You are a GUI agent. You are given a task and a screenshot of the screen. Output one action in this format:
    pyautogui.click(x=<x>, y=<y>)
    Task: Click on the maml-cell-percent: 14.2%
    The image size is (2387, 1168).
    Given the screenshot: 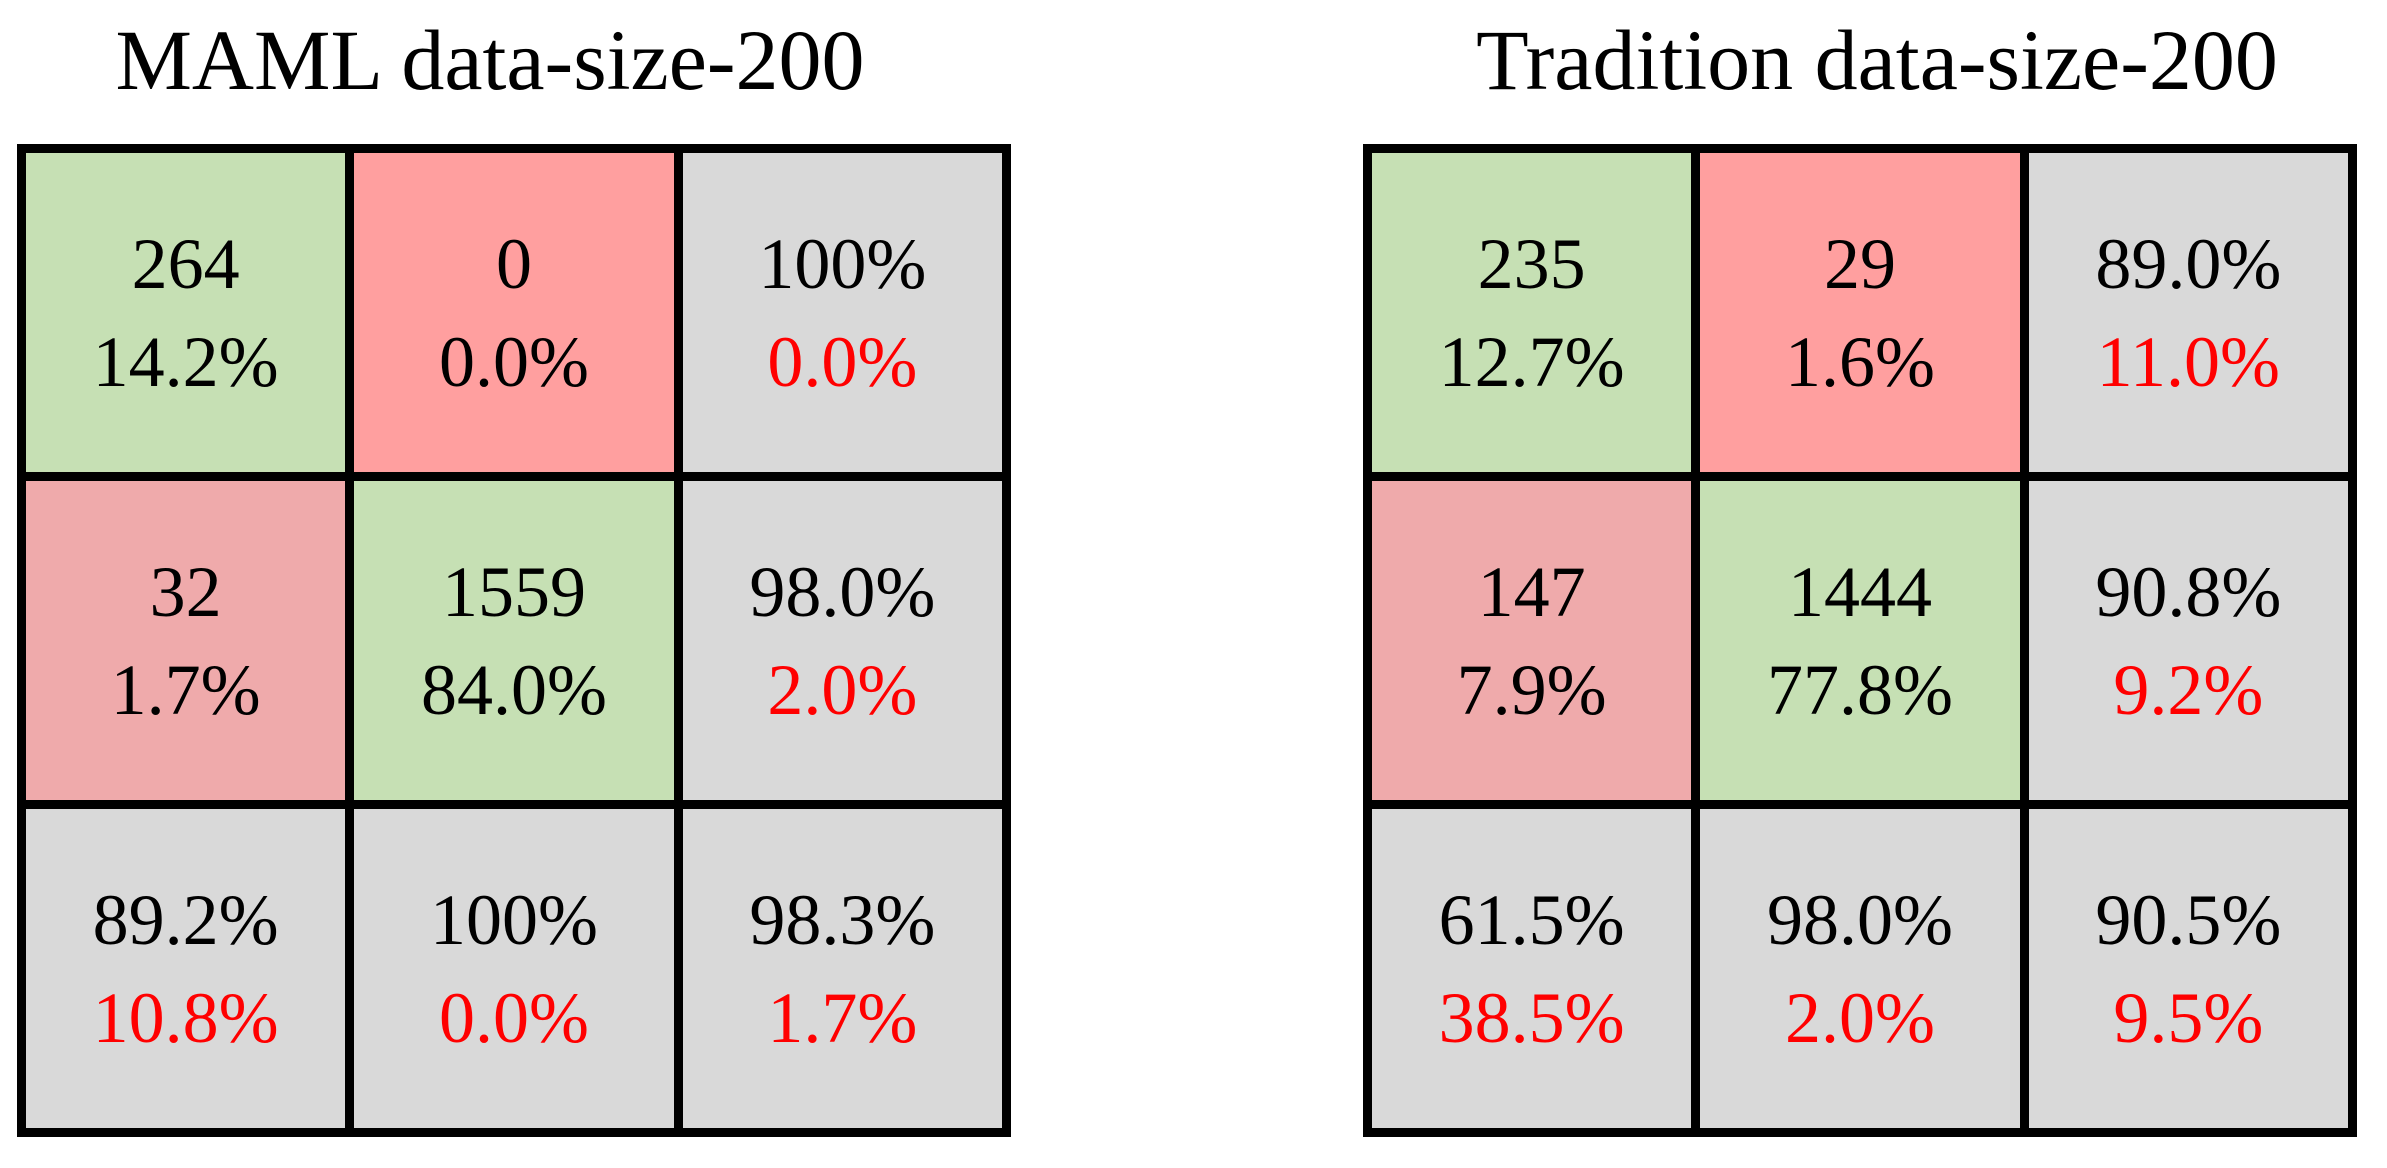 What is the action you would take?
    pyautogui.click(x=185, y=361)
    